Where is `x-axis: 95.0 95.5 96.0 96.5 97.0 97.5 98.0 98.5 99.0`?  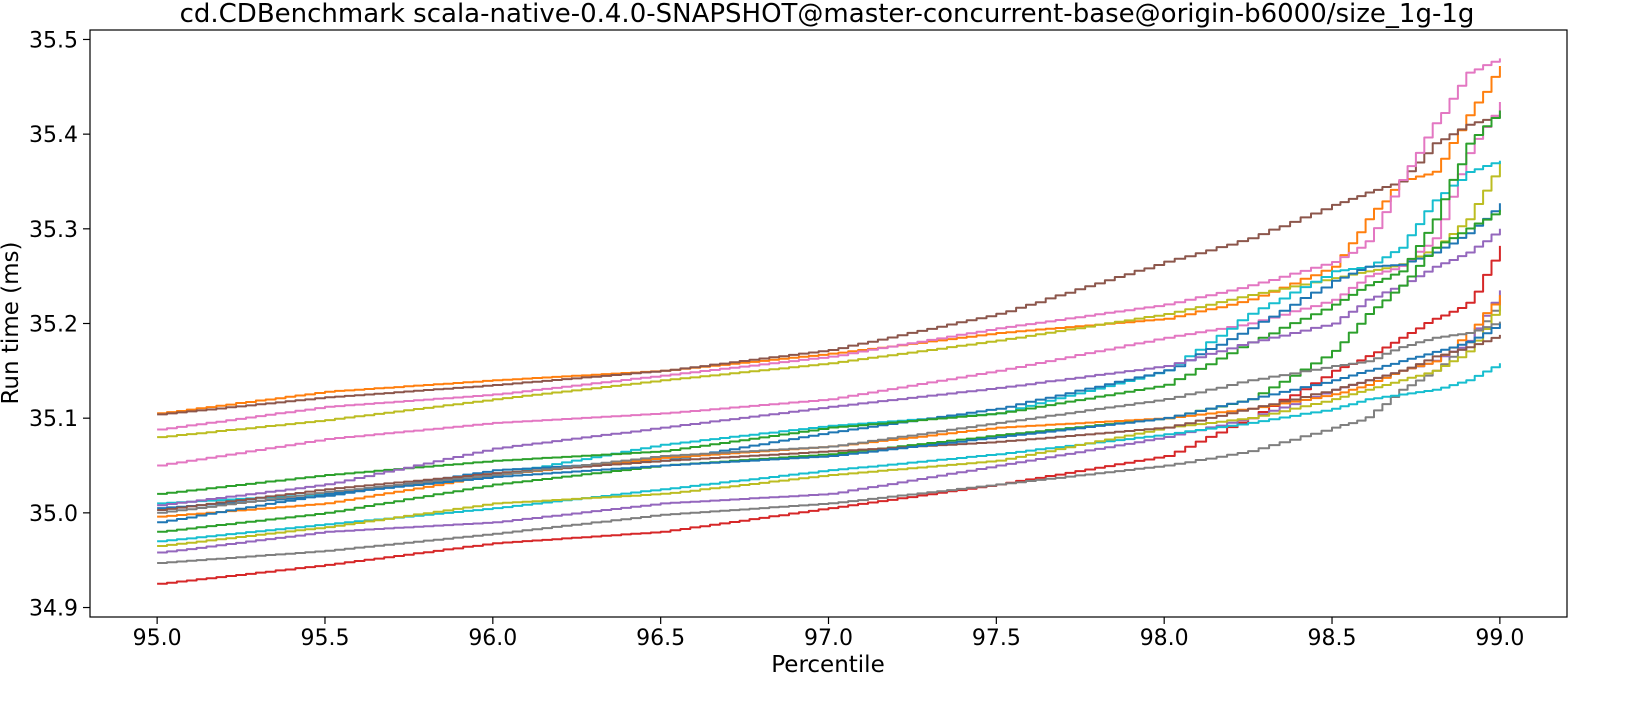 x-axis: 95.0 95.5 96.0 96.5 97.0 97.5 98.0 98.5 99.0 is located at coordinates (828, 634).